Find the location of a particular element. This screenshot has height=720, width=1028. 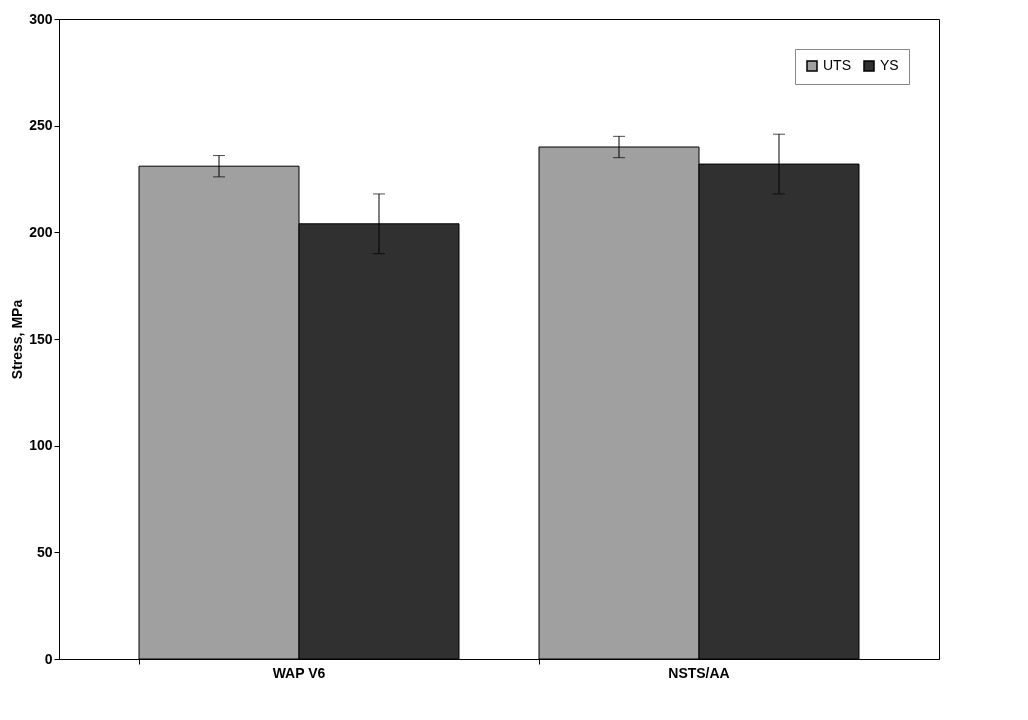

y-tick-label: 50 is located at coordinates (44, 551).